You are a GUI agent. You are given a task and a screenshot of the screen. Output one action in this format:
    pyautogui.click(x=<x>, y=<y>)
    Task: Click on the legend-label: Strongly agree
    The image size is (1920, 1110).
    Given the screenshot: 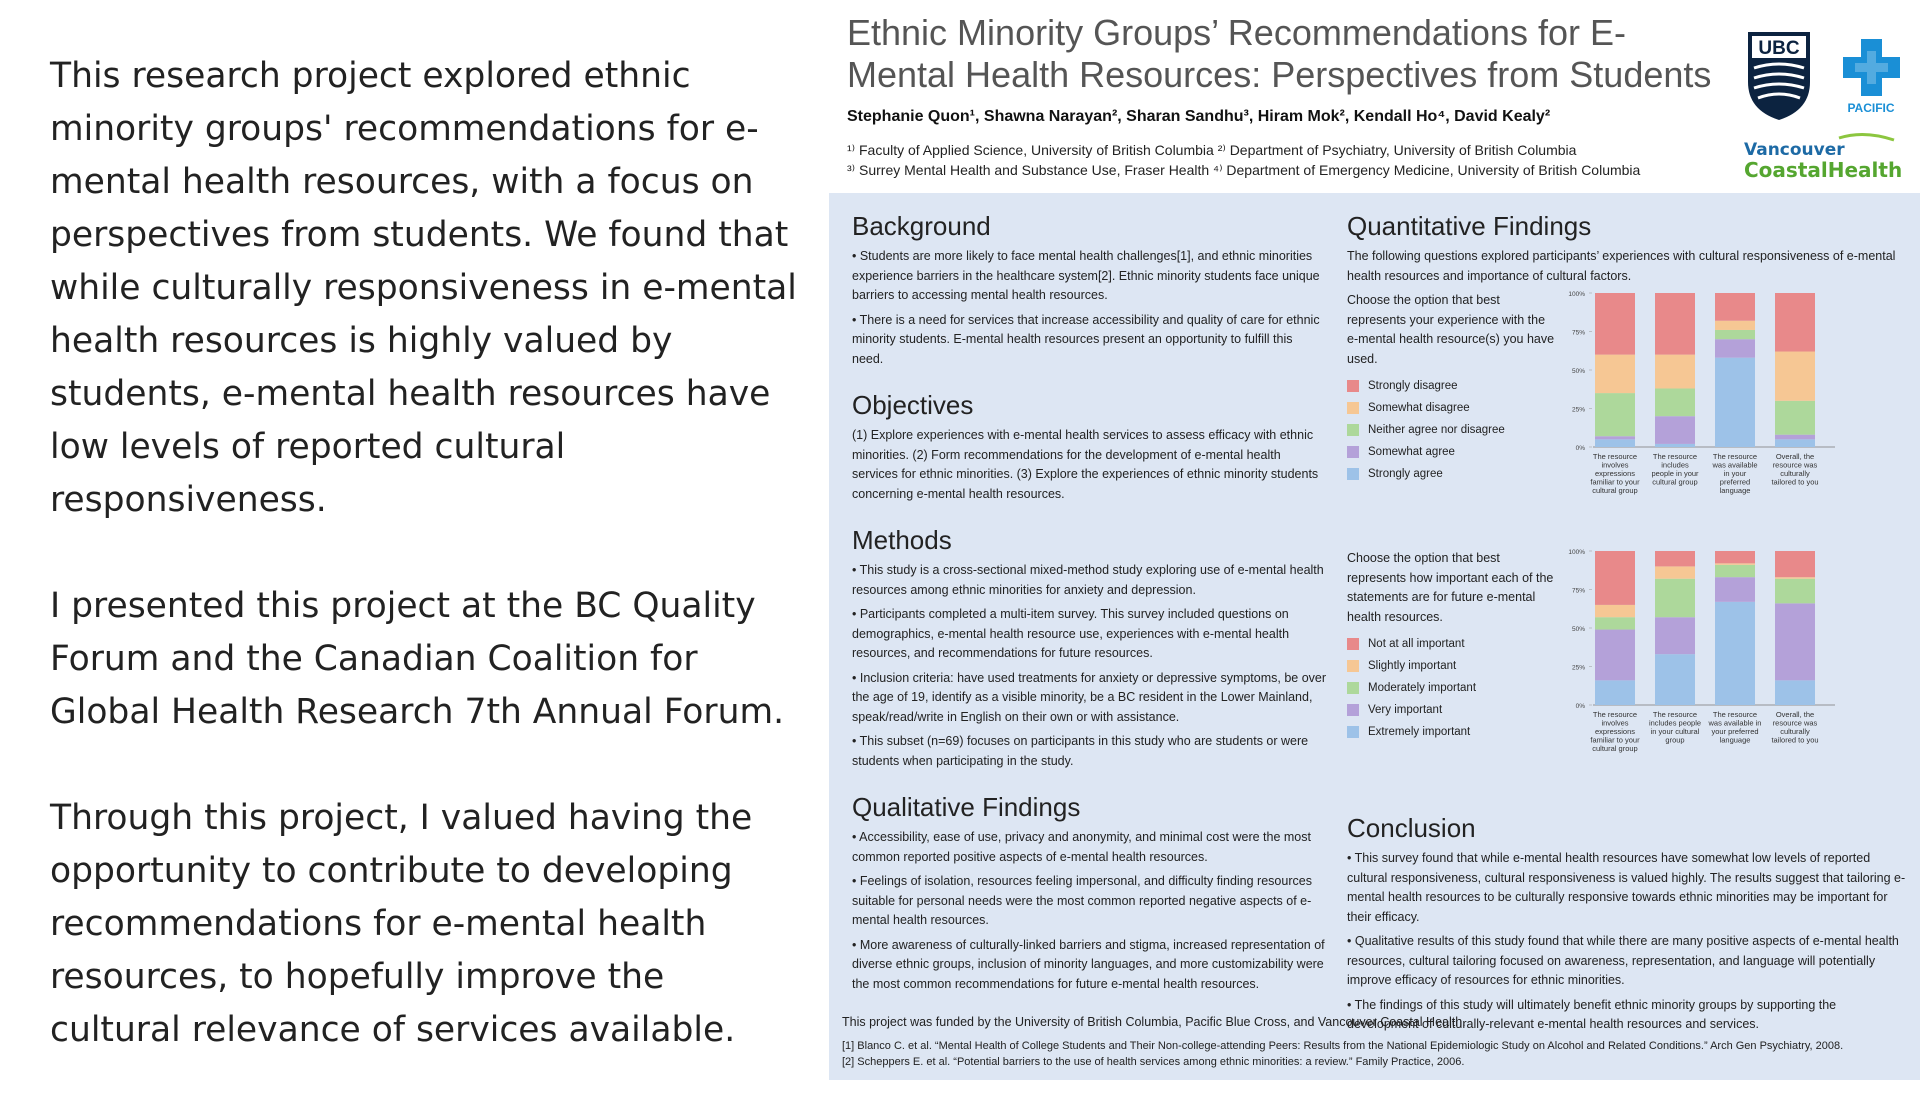 What is the action you would take?
    pyautogui.click(x=1405, y=474)
    